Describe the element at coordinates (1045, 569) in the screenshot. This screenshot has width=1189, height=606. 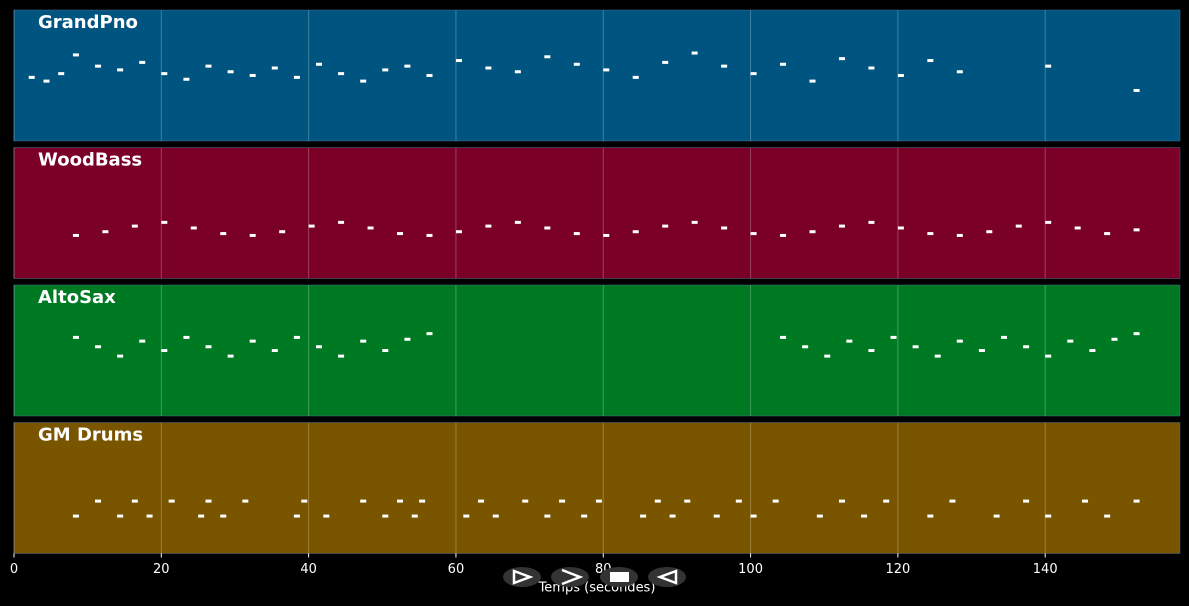
I see `x-tick-label: 140` at that location.